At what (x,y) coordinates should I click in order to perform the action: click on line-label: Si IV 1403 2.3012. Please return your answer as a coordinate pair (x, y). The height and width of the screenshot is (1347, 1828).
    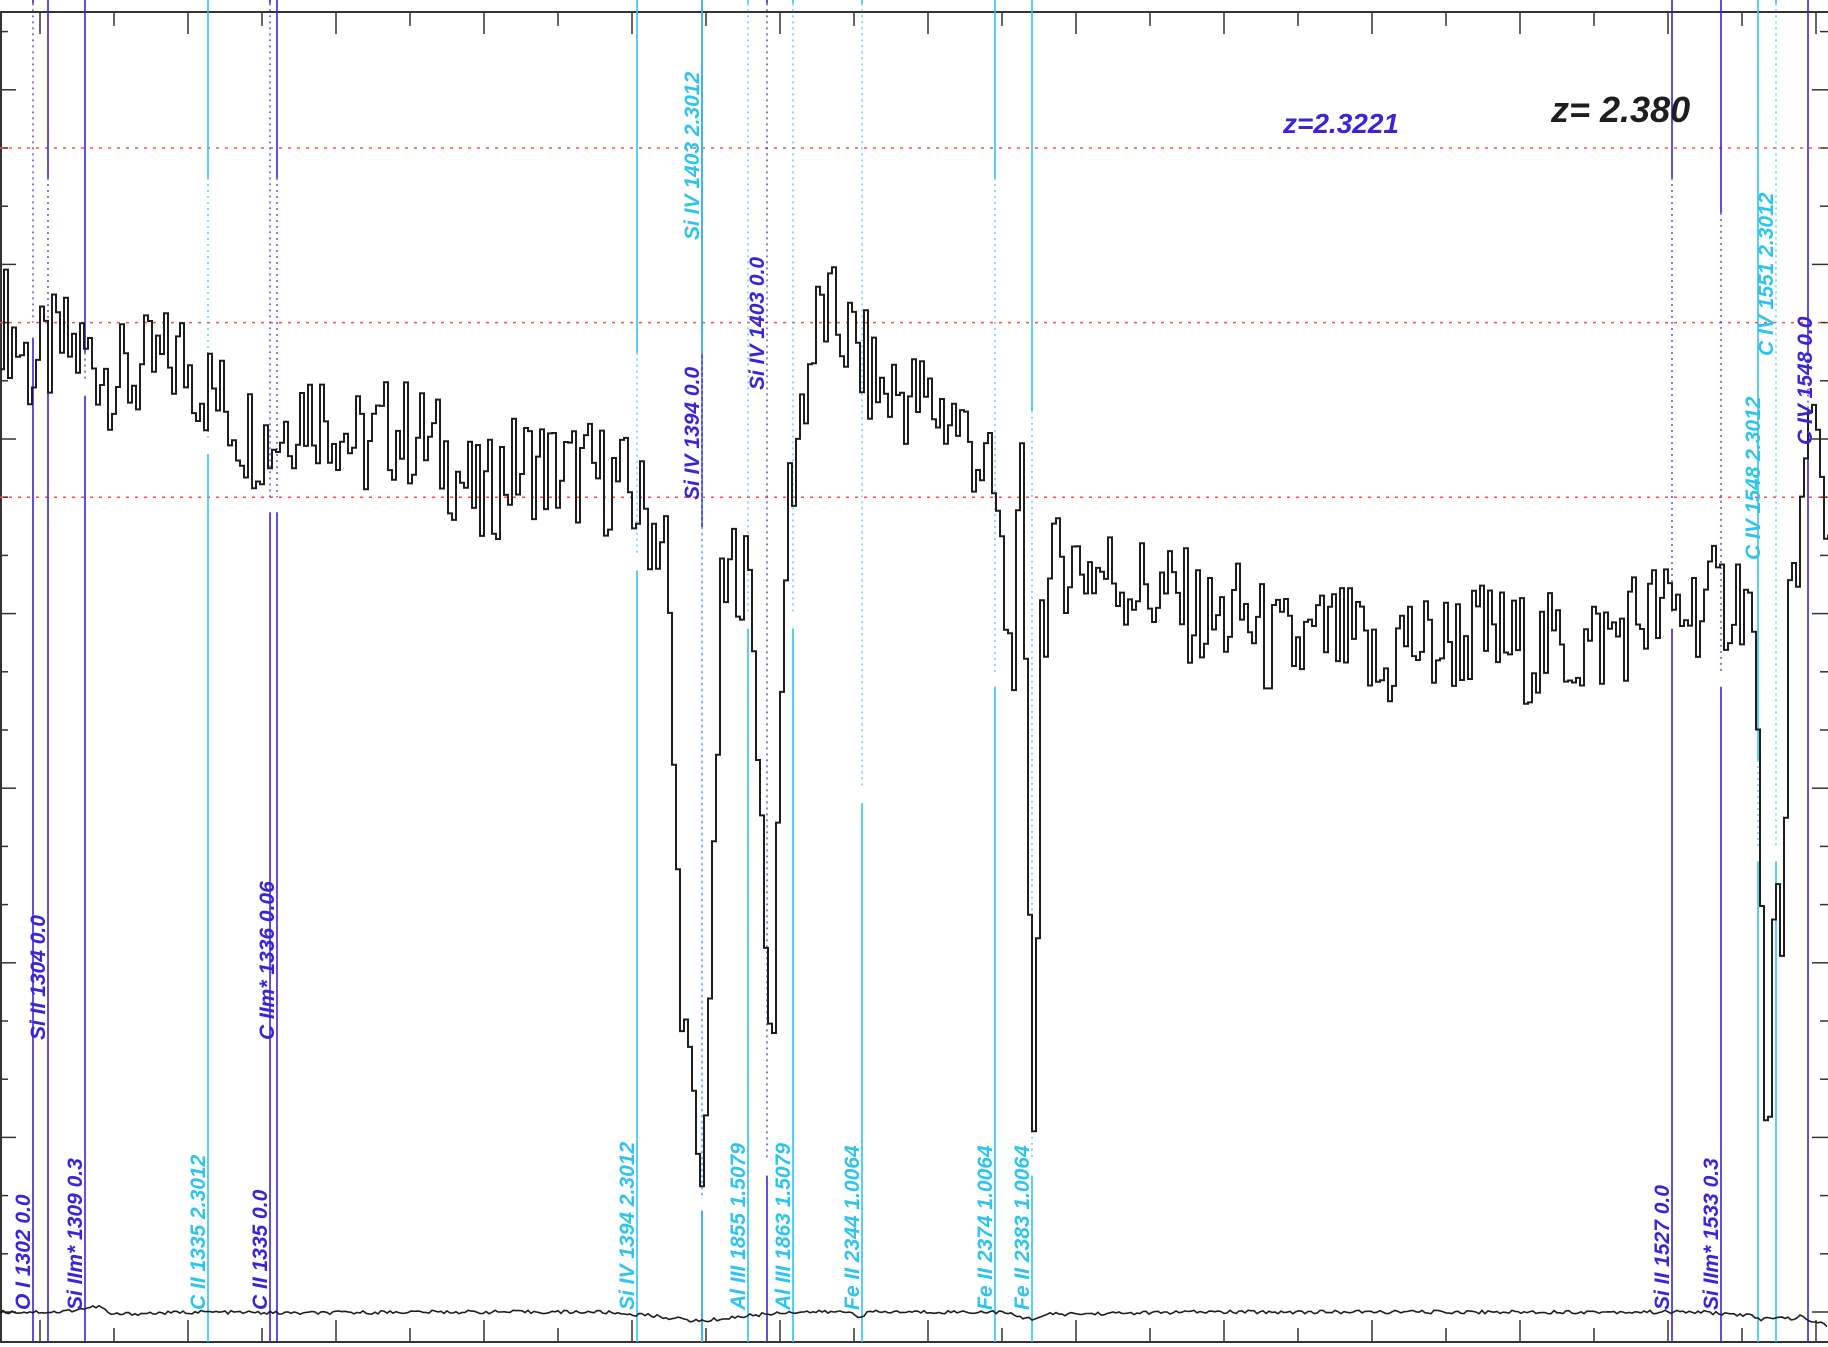
    Looking at the image, I should click on (692, 156).